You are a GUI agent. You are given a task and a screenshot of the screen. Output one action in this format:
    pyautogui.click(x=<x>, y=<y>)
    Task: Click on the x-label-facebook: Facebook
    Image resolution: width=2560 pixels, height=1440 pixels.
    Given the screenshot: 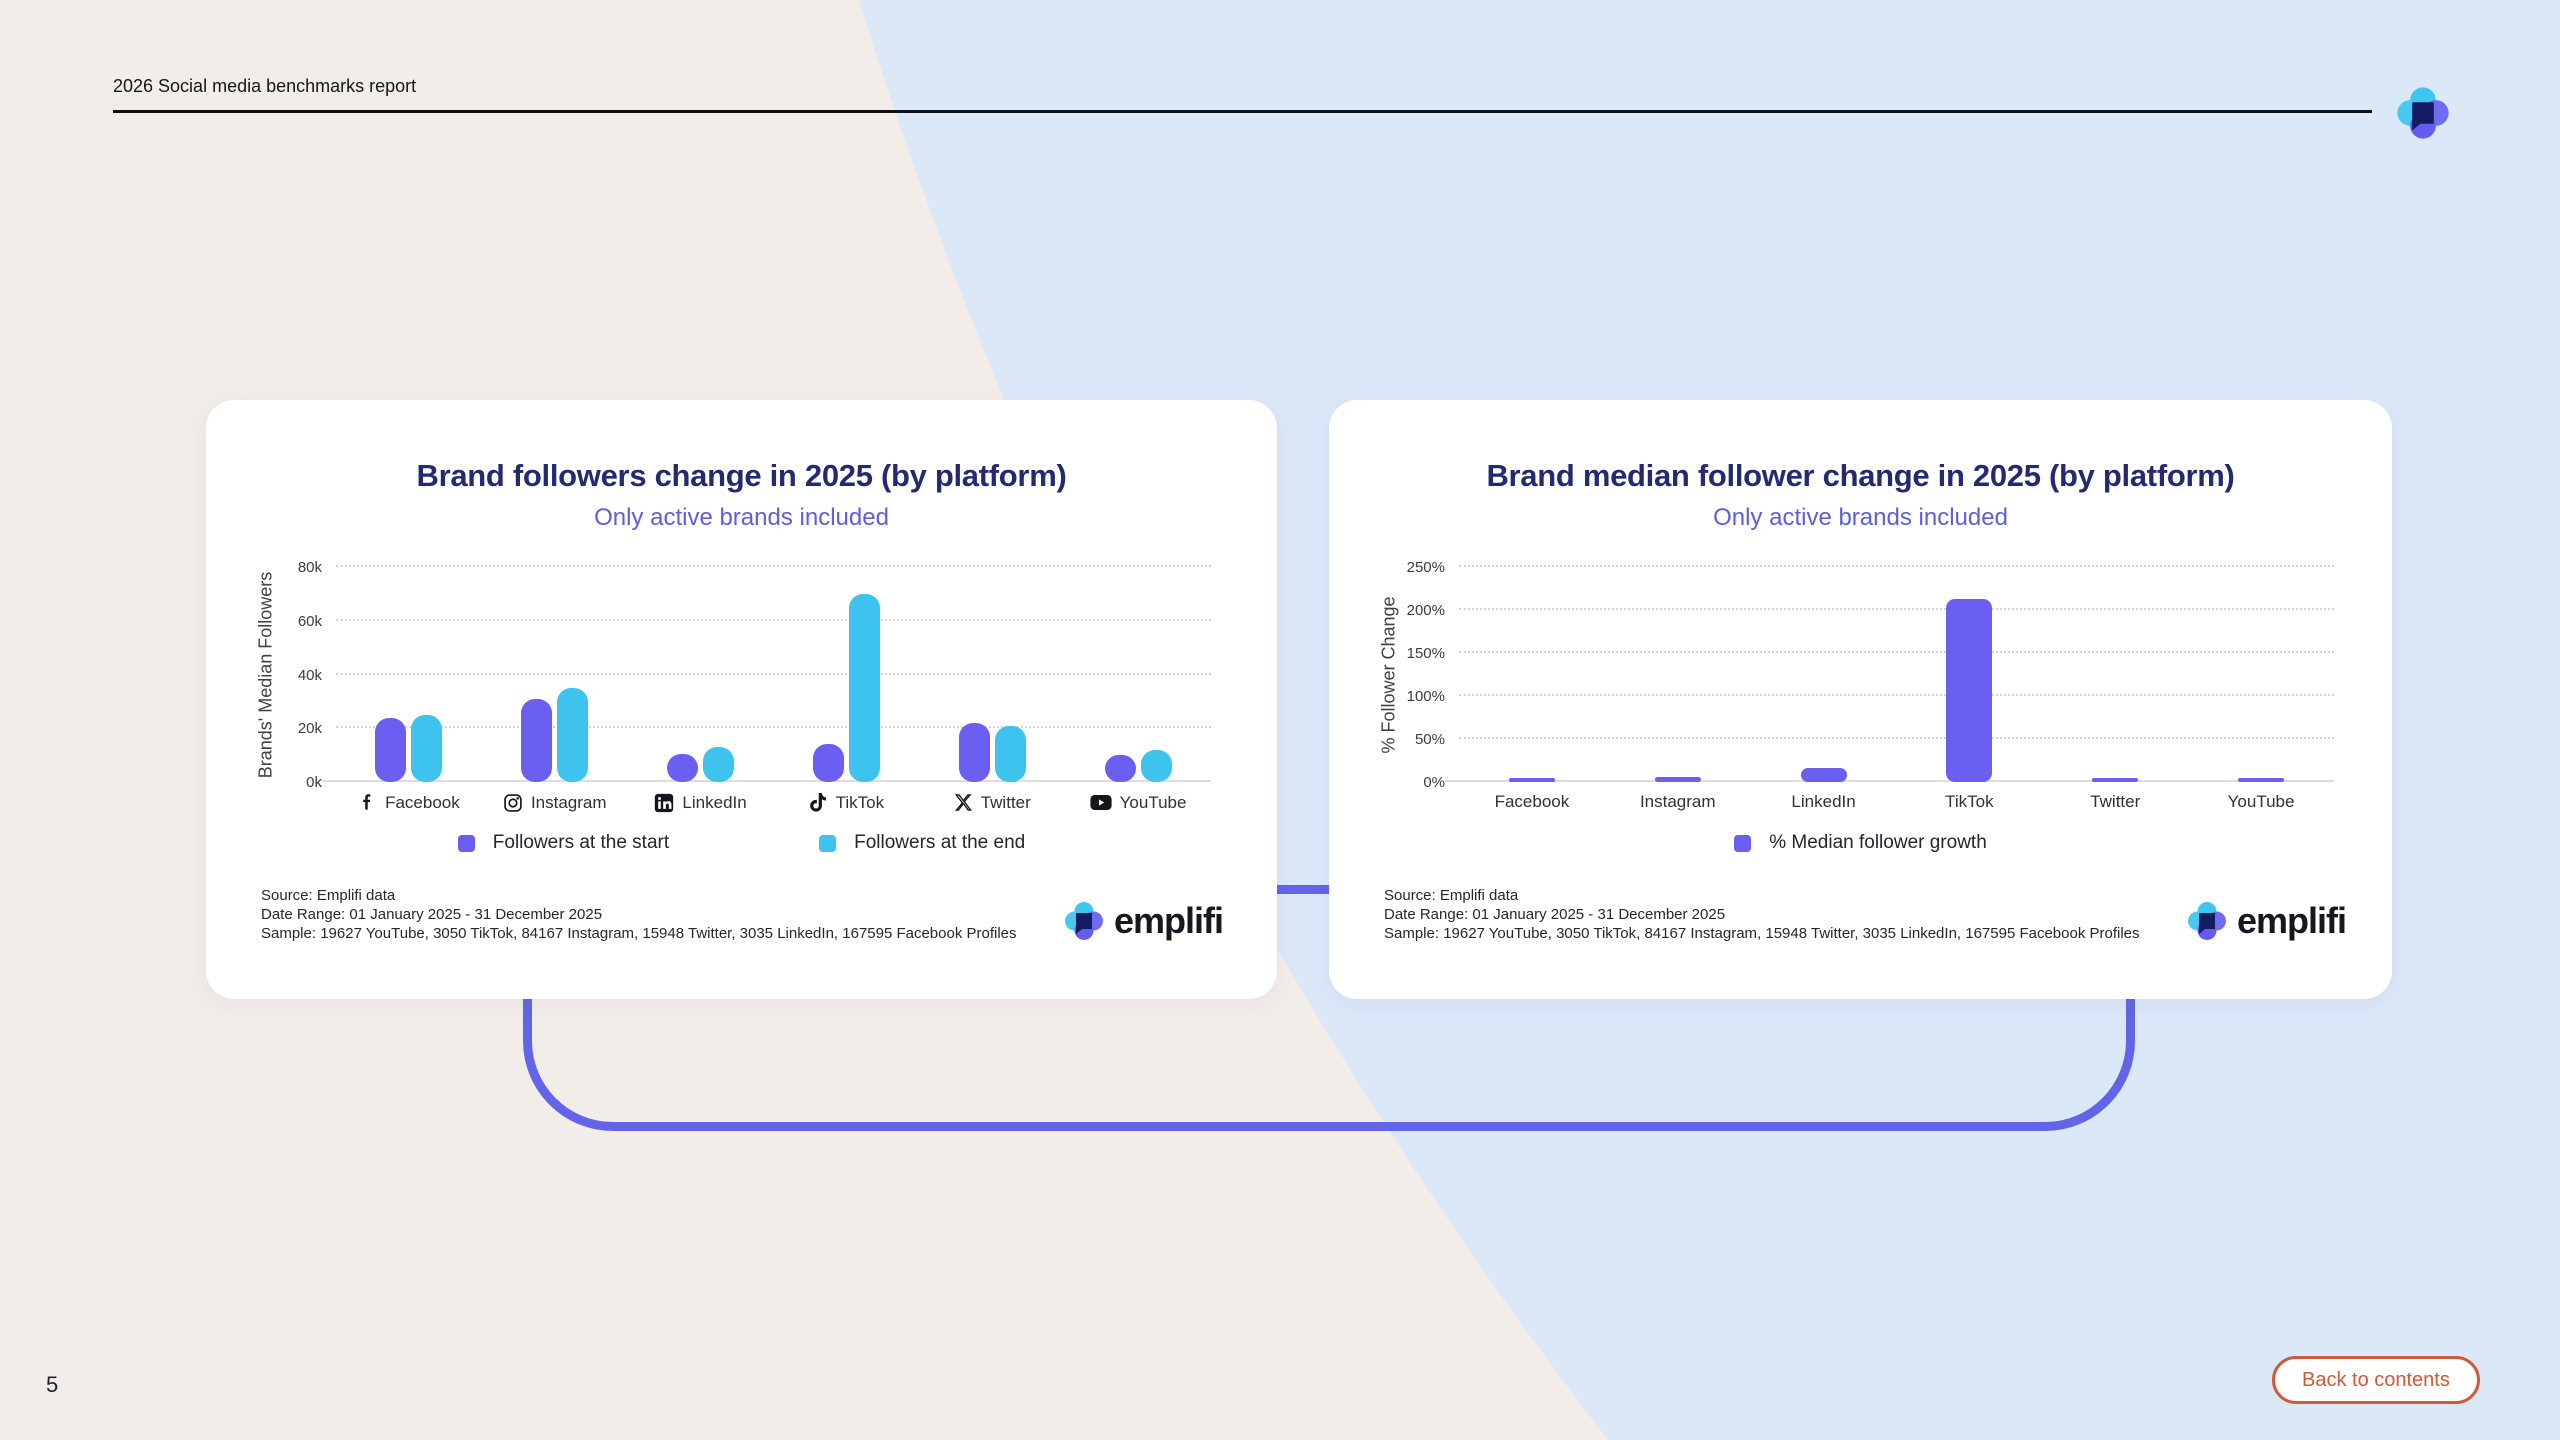 What is the action you would take?
    pyautogui.click(x=1532, y=802)
    